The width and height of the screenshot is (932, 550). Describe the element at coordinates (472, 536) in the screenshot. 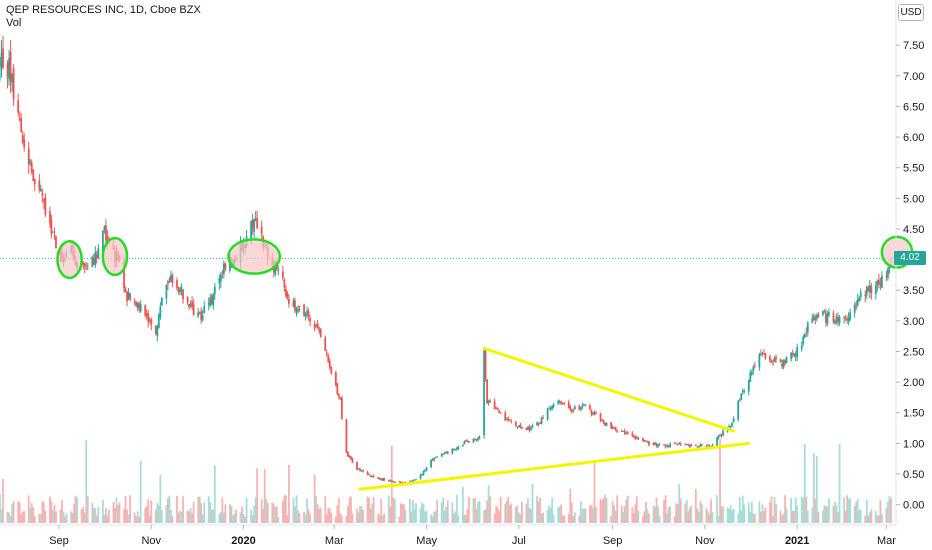

I see `time-axis: Sep Nov 2020 Mar May Jul Sep Nov 2021 Mar` at that location.